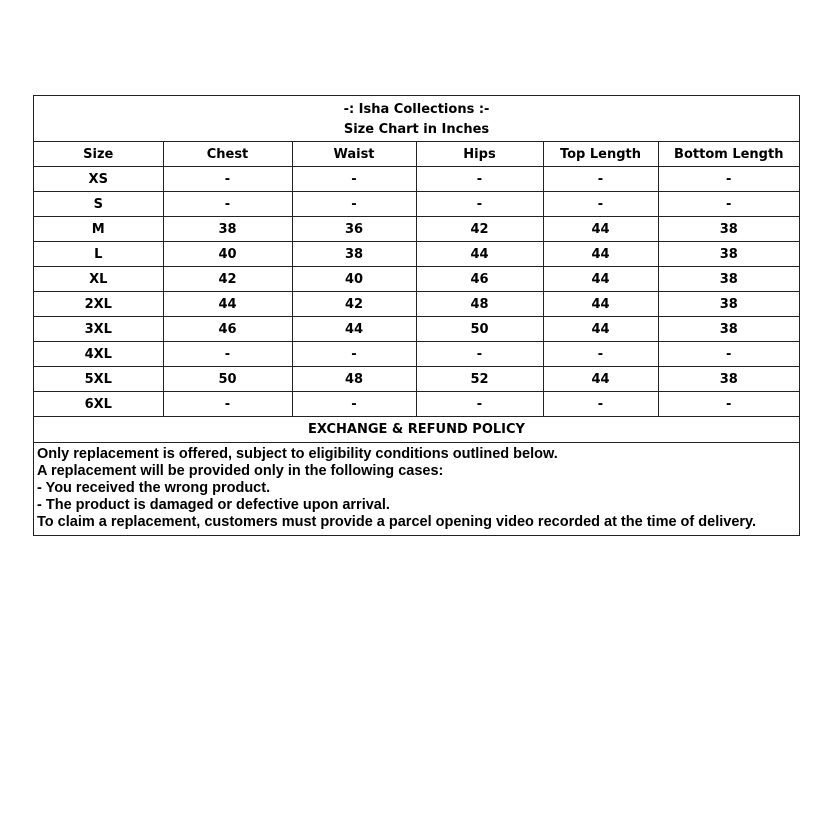  What do you see at coordinates (99, 179) in the screenshot?
I see `size-cell: XS` at bounding box center [99, 179].